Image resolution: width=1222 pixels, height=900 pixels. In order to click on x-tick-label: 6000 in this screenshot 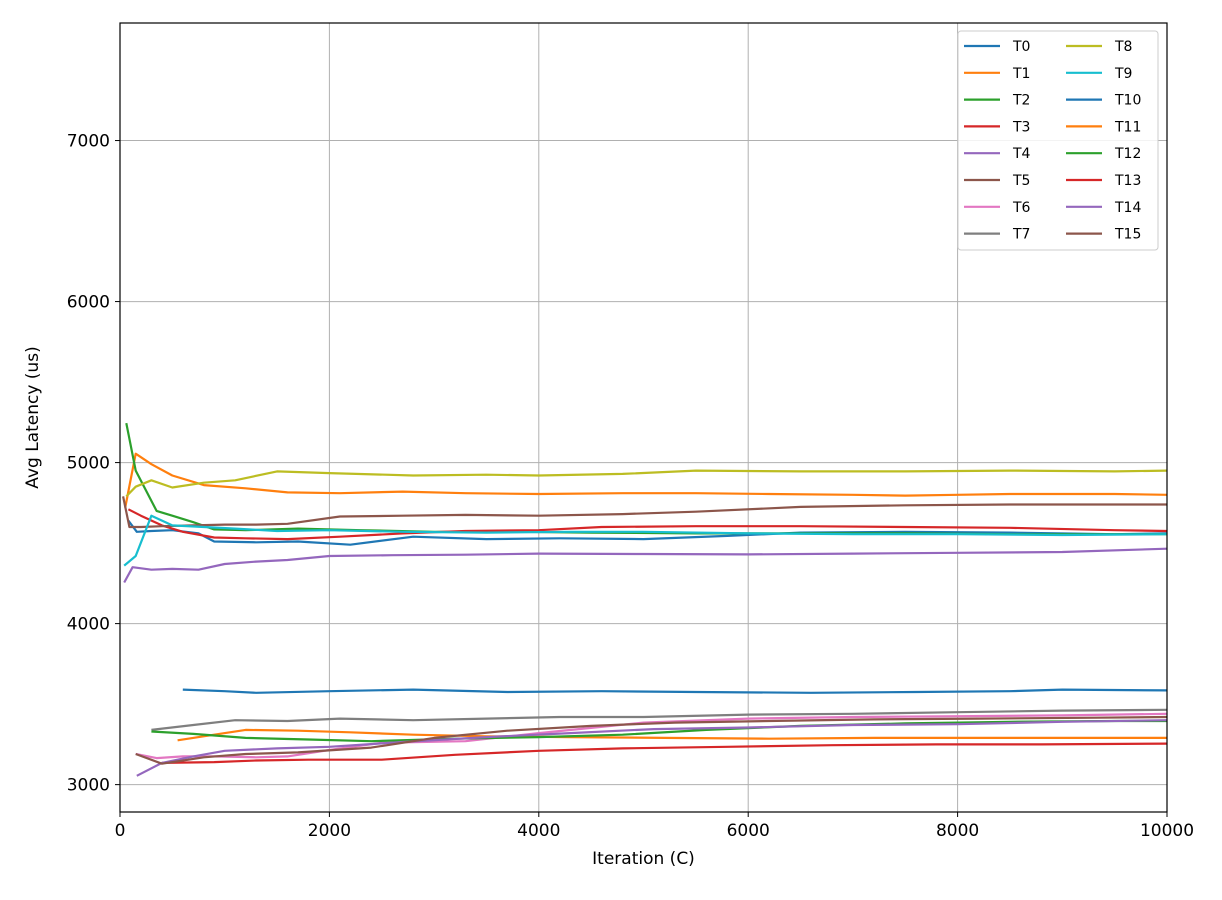, I will do `click(748, 831)`.